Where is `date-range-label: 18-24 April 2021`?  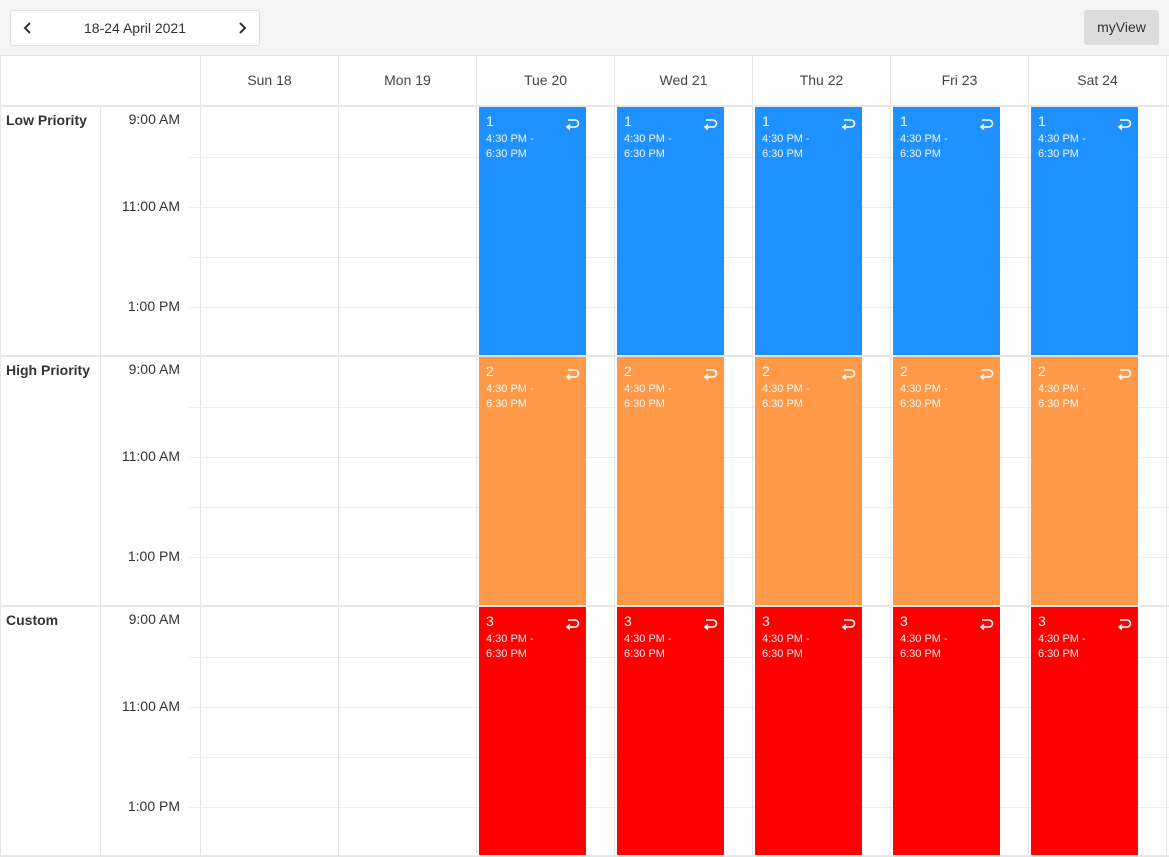
date-range-label: 18-24 April 2021 is located at coordinates (135, 28).